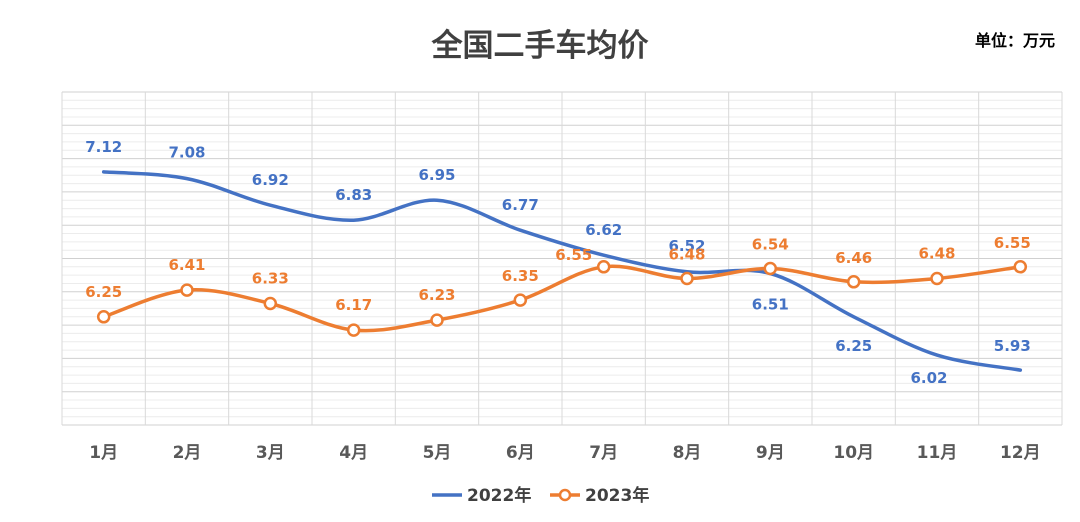 The width and height of the screenshot is (1080, 522). Describe the element at coordinates (186, 265) in the screenshot. I see `data-label: 6.41` at that location.